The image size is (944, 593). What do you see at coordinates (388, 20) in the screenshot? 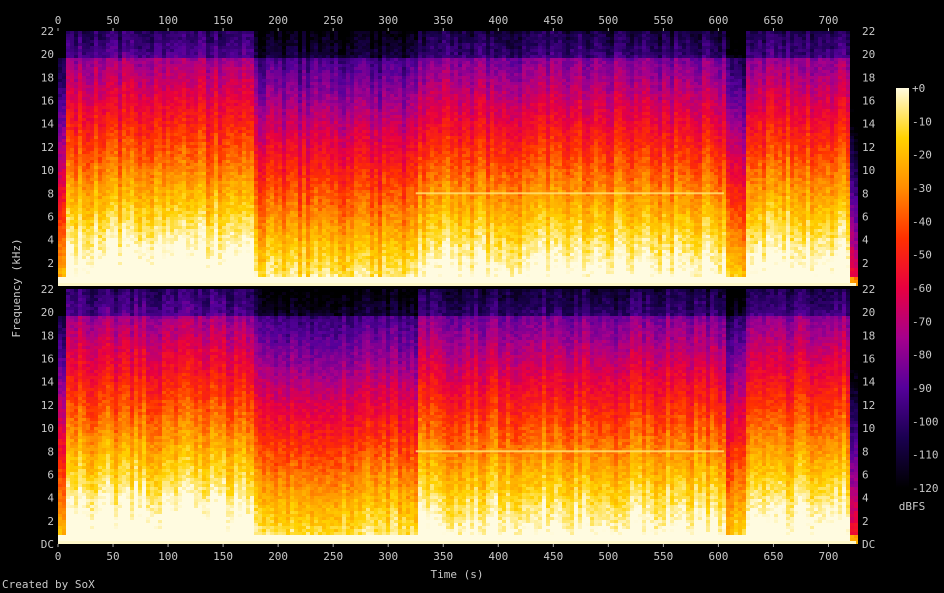
I see `x-tick-label-top: 300` at bounding box center [388, 20].